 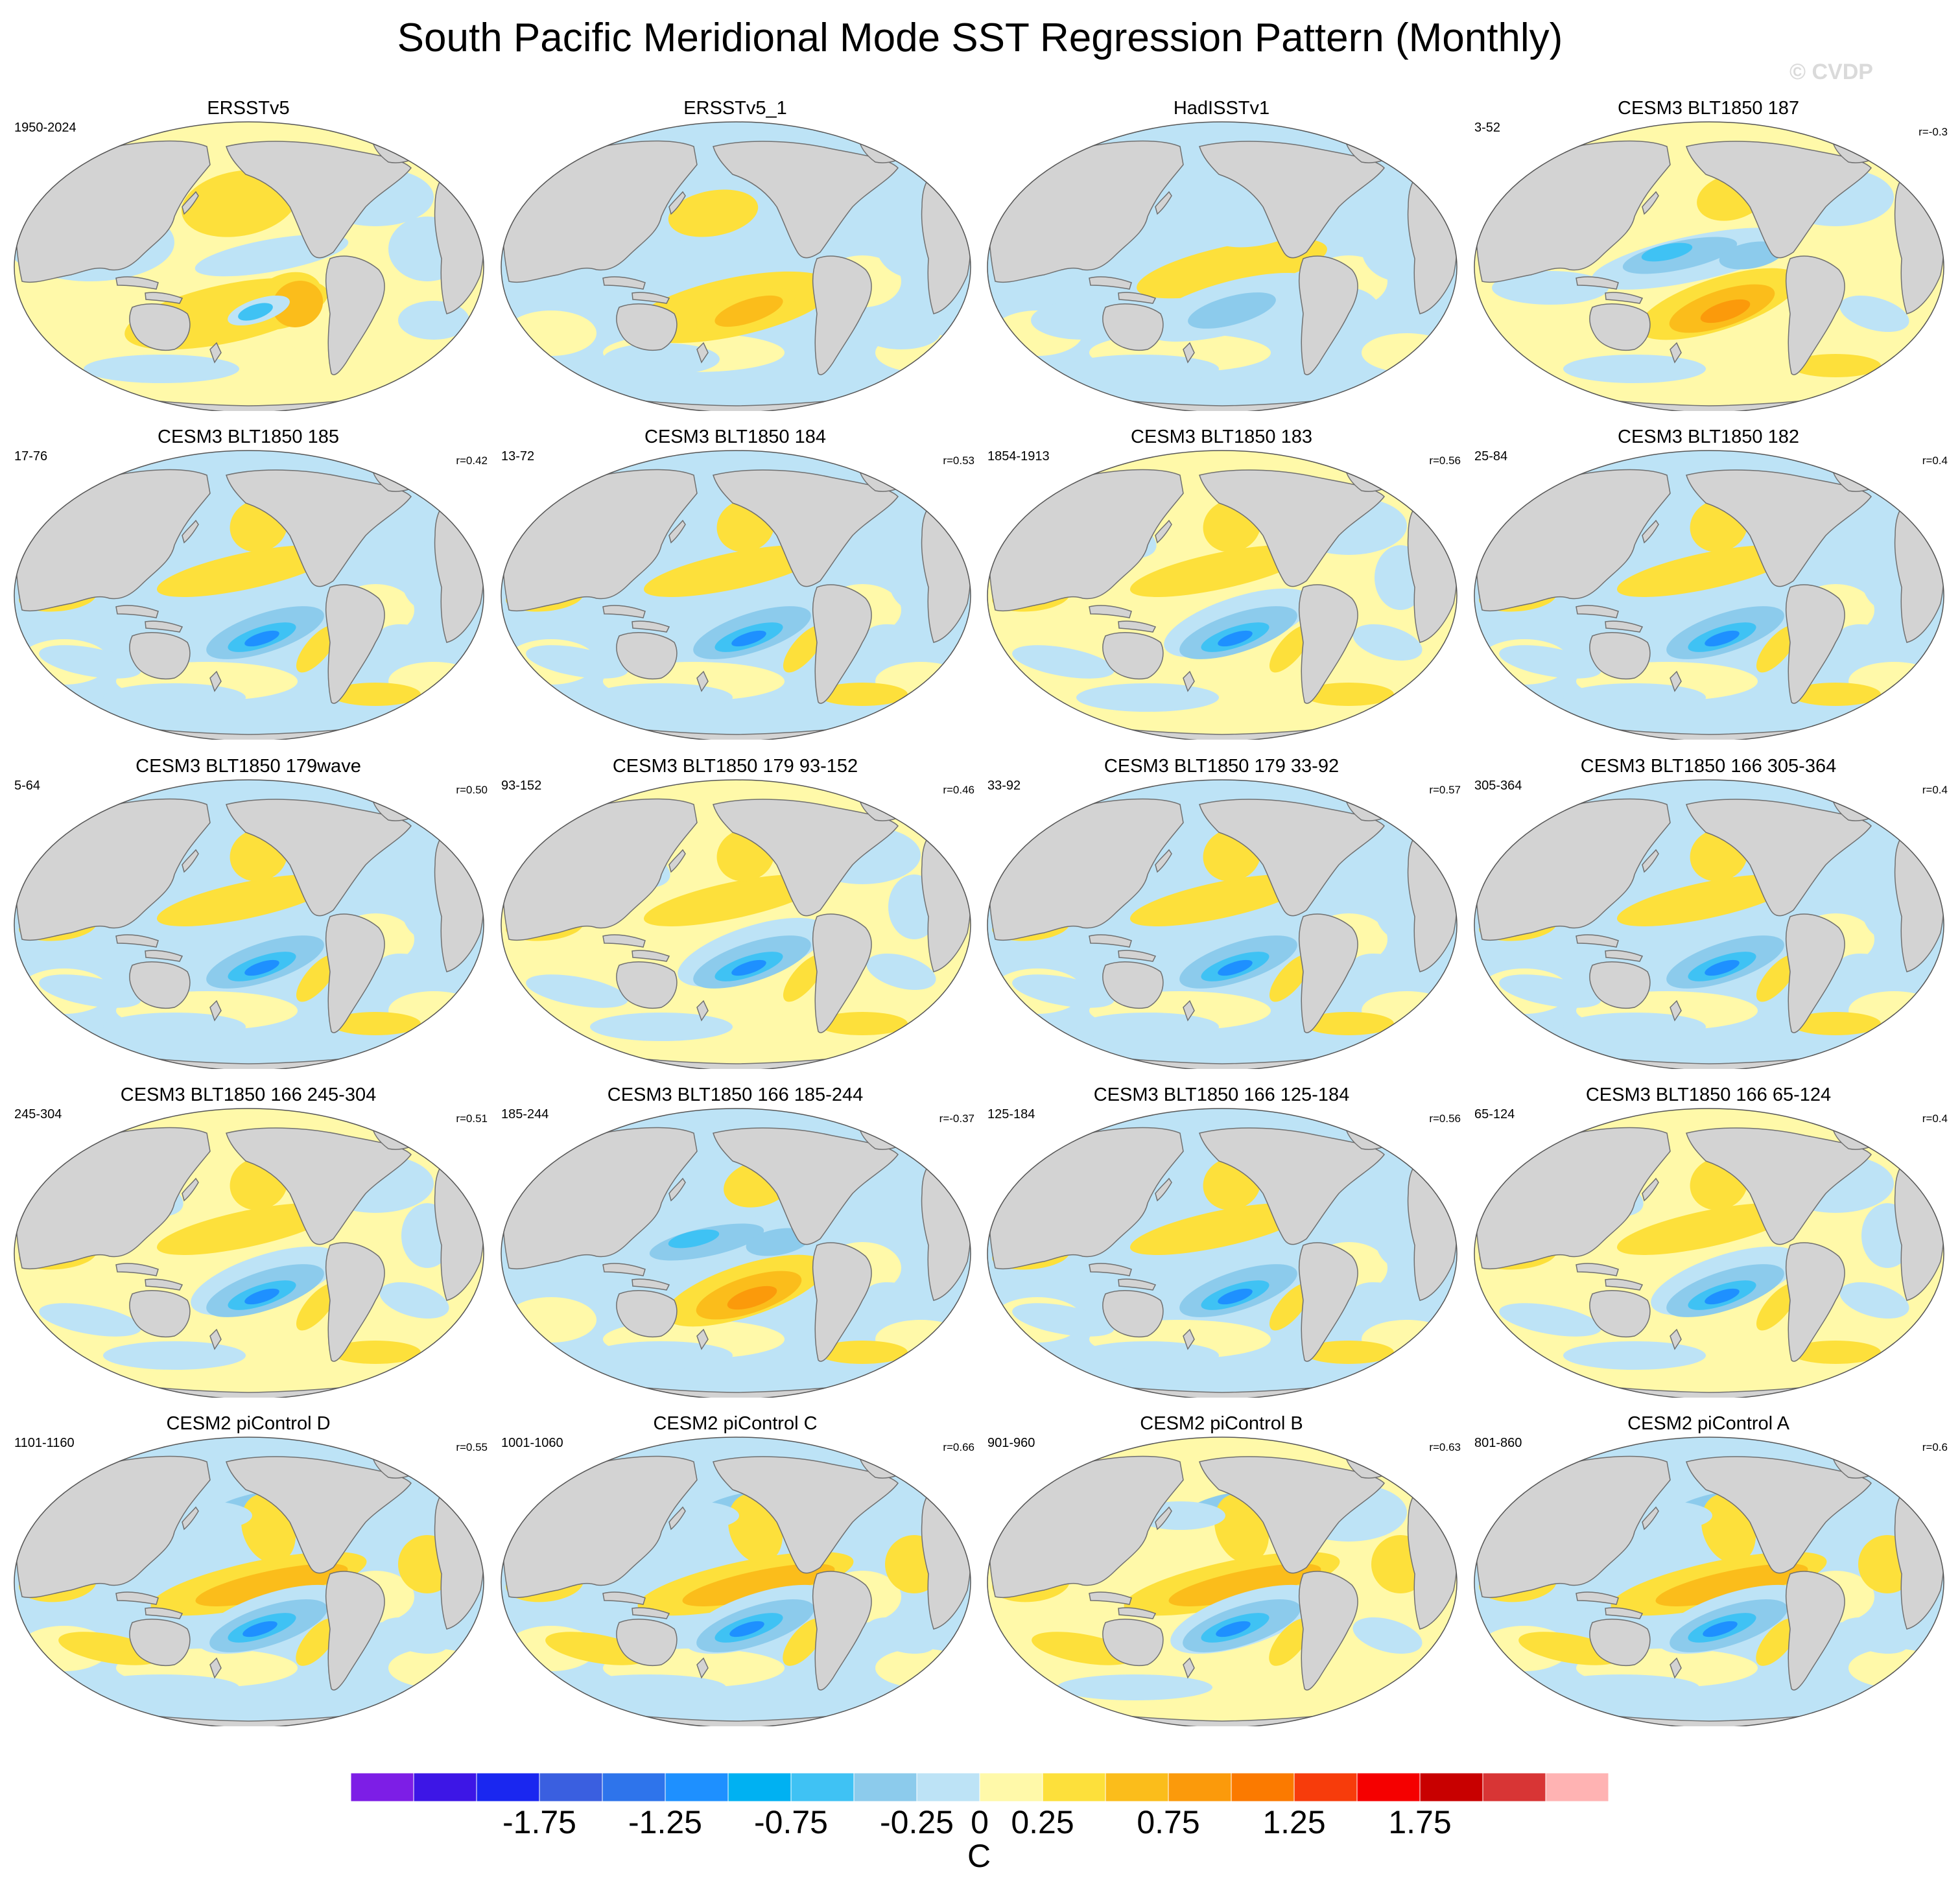 What do you see at coordinates (472, 790) in the screenshot?
I see `panel-pattern-correlation: r=0.50` at bounding box center [472, 790].